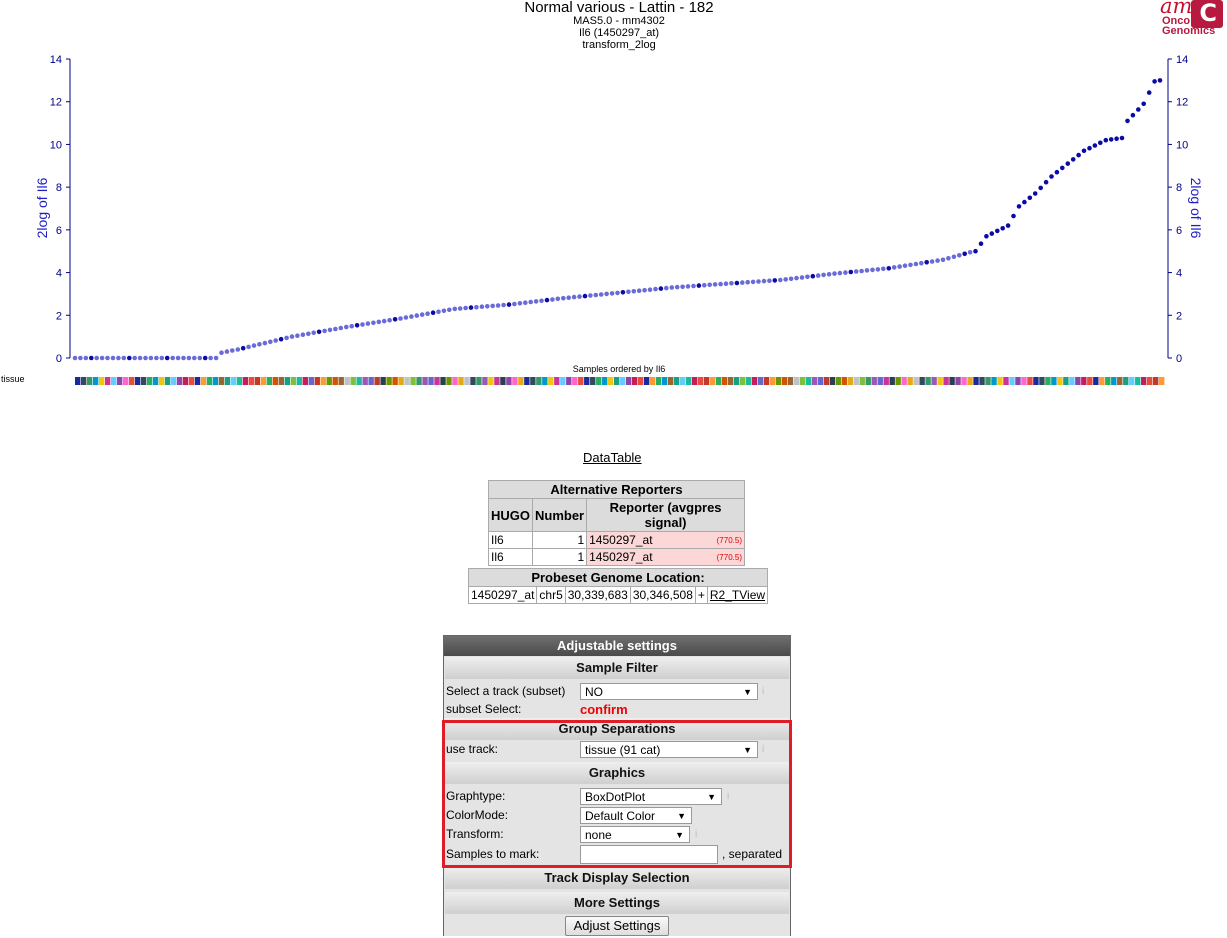 The image size is (1227, 938). Describe the element at coordinates (617, 903) in the screenshot. I see `more-settings-header: More Settings` at that location.